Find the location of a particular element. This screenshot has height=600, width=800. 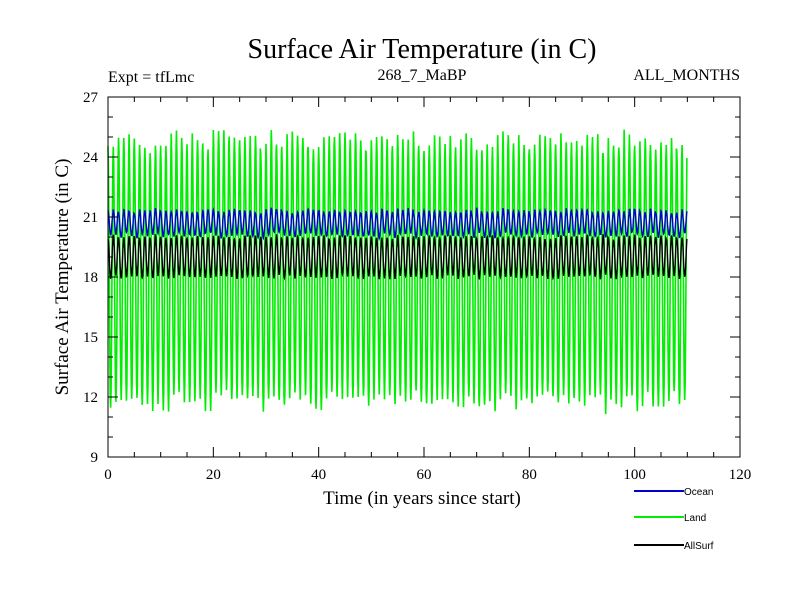

x-tick-label: 20 is located at coordinates (213, 475).